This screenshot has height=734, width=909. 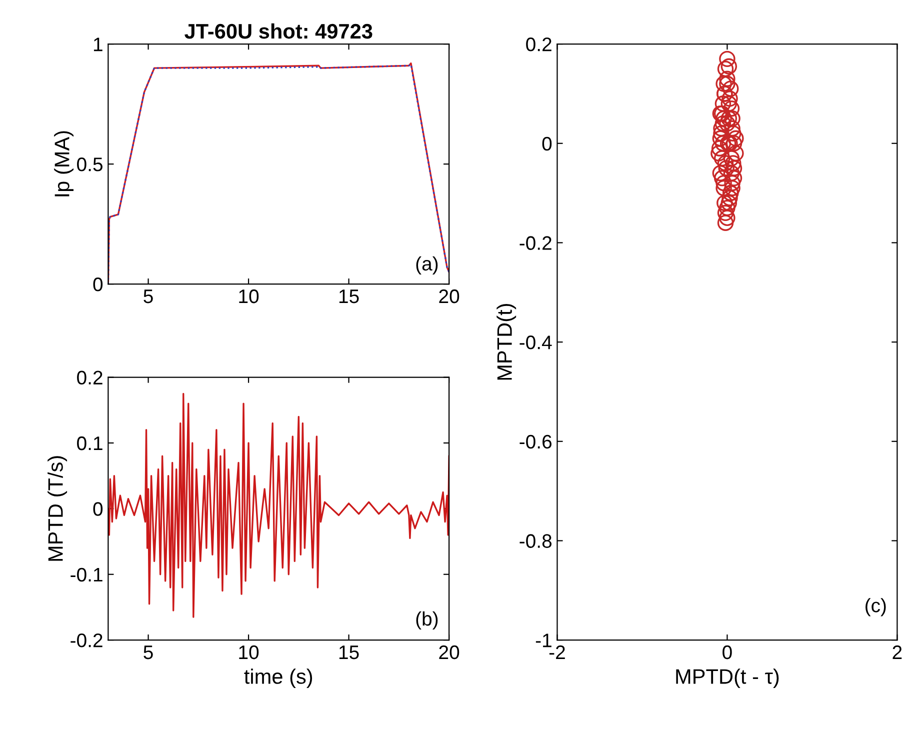 What do you see at coordinates (897, 652) in the screenshot?
I see `x-tick-label: 2` at bounding box center [897, 652].